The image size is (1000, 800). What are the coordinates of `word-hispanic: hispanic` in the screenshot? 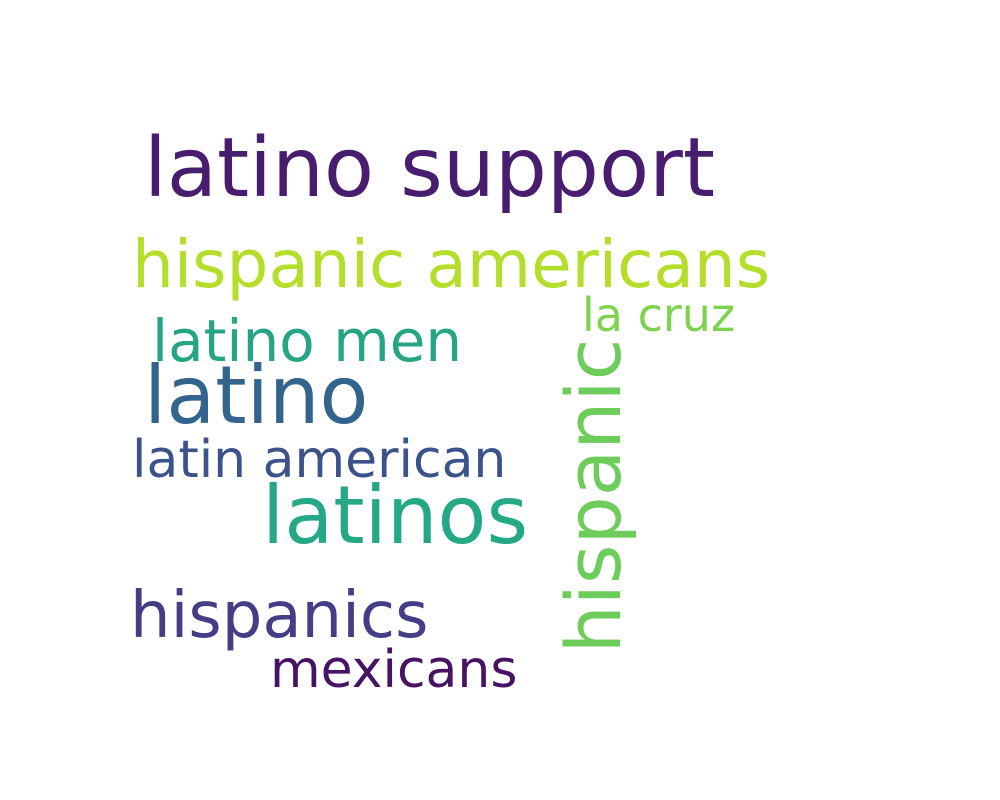 It's located at (593, 496).